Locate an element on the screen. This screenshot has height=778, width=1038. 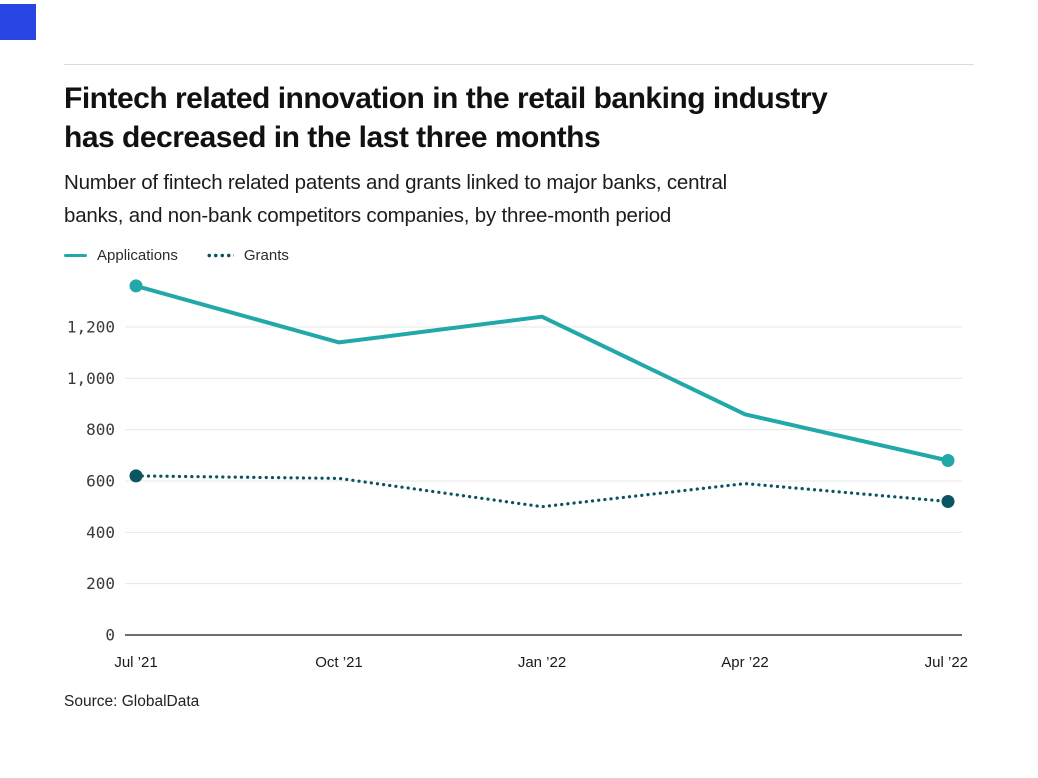
x-tick-label: Jan ’22 is located at coordinates (542, 662).